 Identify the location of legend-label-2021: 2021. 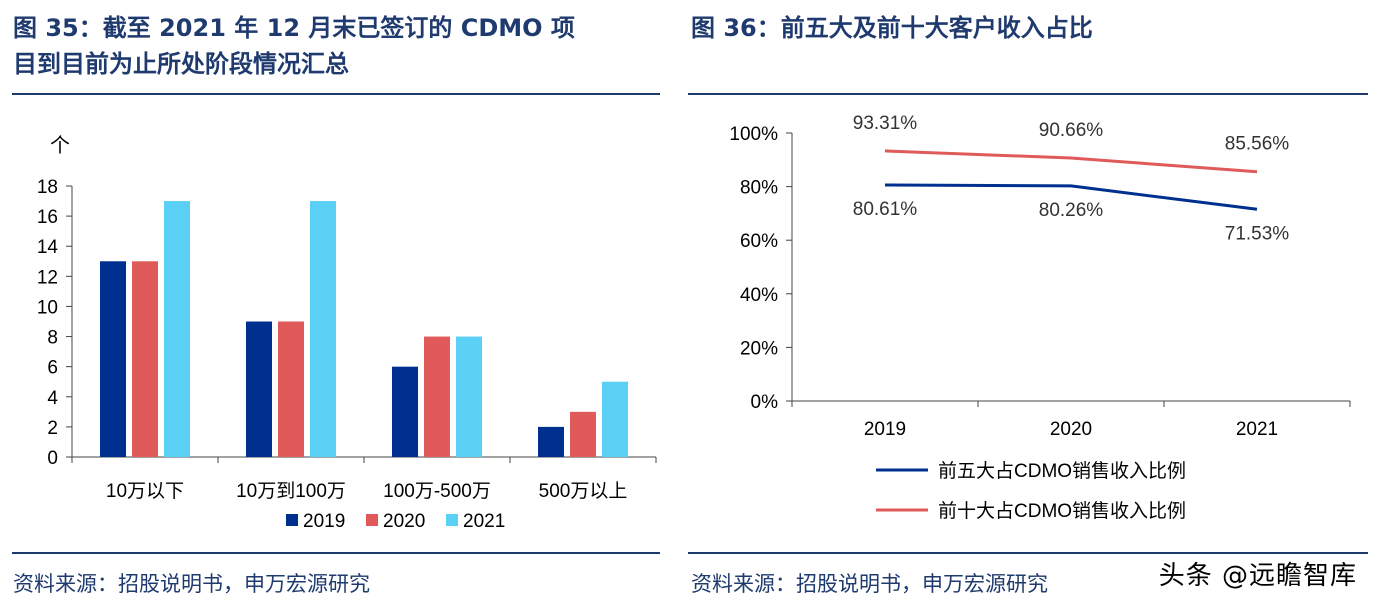
(484, 521).